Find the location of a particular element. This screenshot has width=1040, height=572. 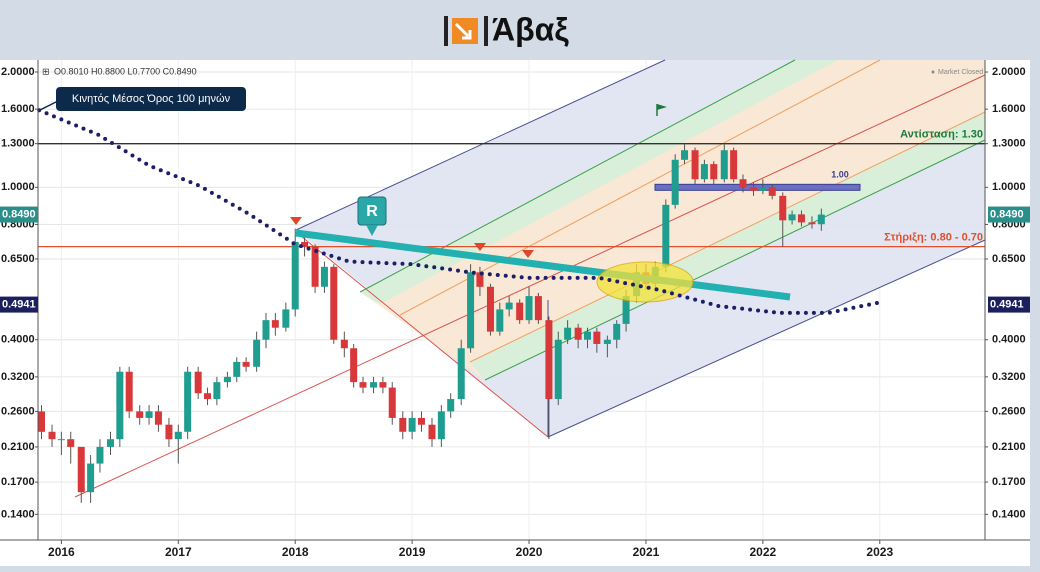

pattern-label: R is located at coordinates (372, 211).